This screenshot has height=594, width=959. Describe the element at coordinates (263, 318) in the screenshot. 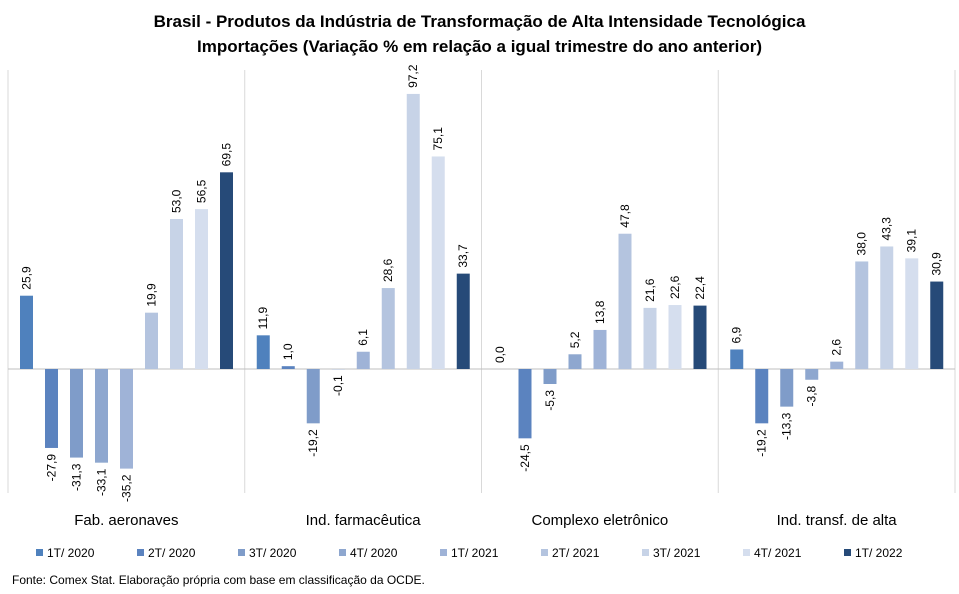

I see `data-label: 11,9` at that location.